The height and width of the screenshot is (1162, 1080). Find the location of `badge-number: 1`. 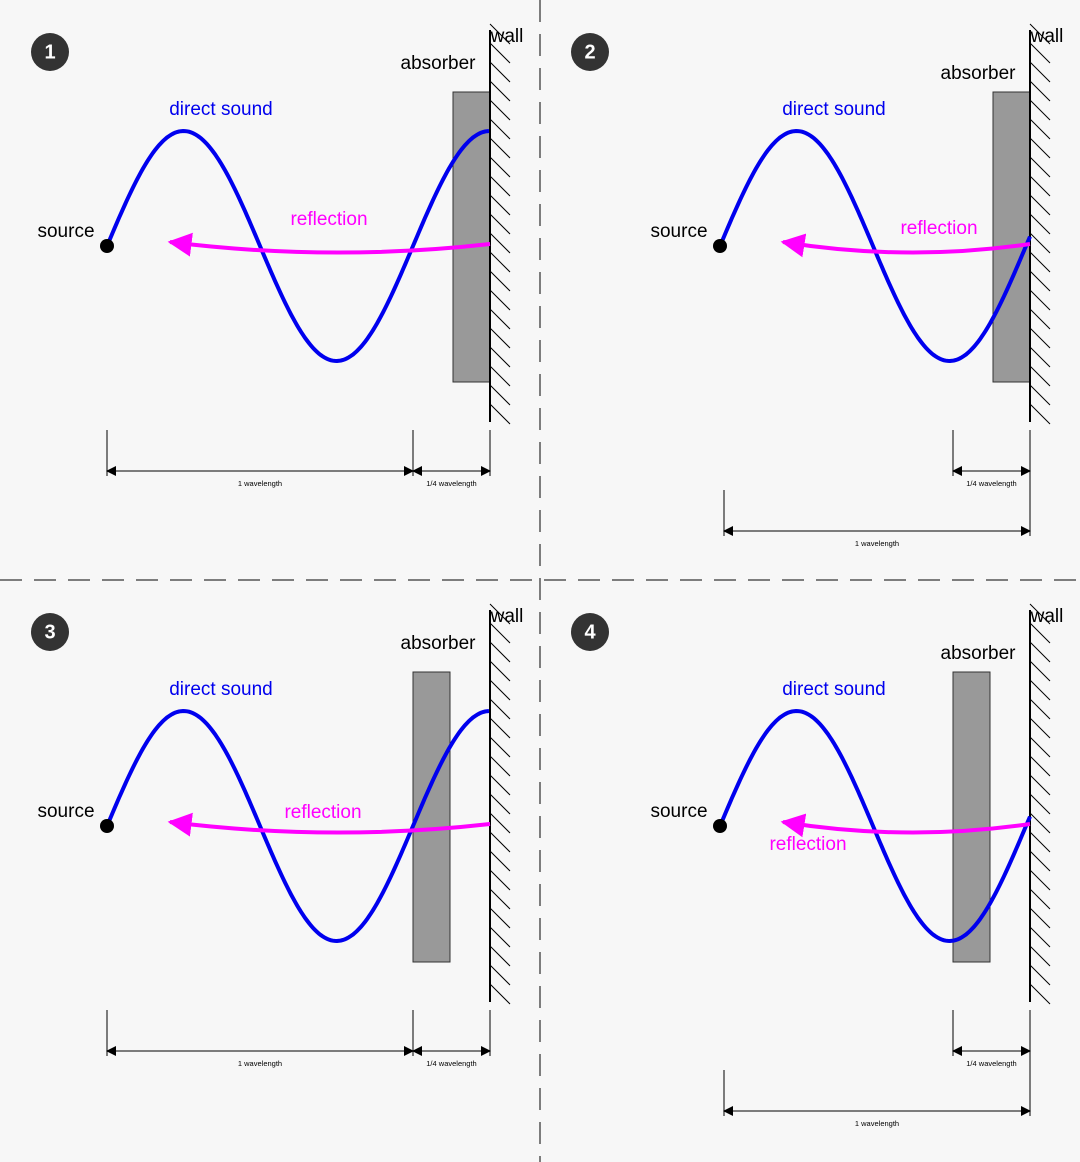

badge-number: 1 is located at coordinates (49, 52).